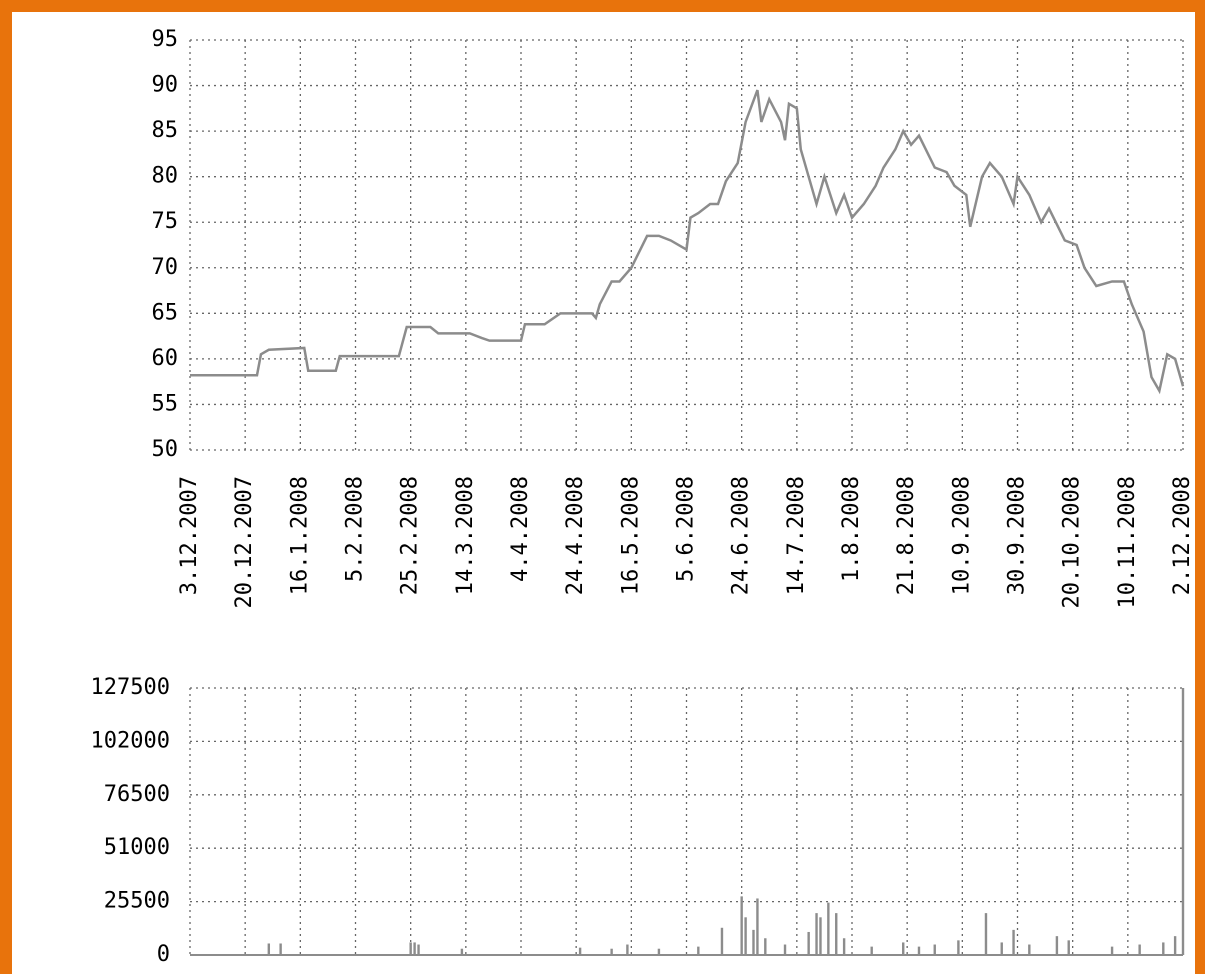 This screenshot has height=974, width=1205. Describe the element at coordinates (686, 529) in the screenshot. I see `x-tick-label: 5.6.2008` at that location.